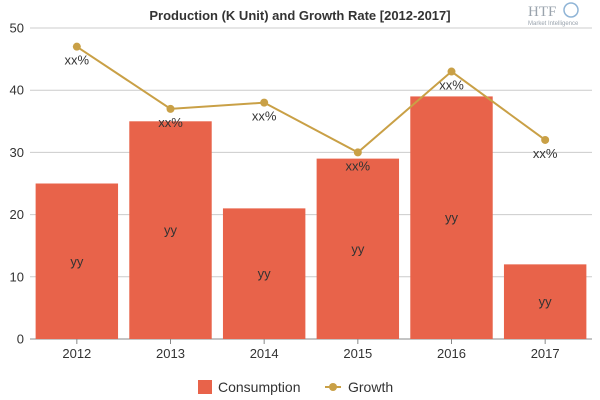 This screenshot has width=600, height=400. I want to click on logo: HTF Market Intelligence, so click(553, 14).